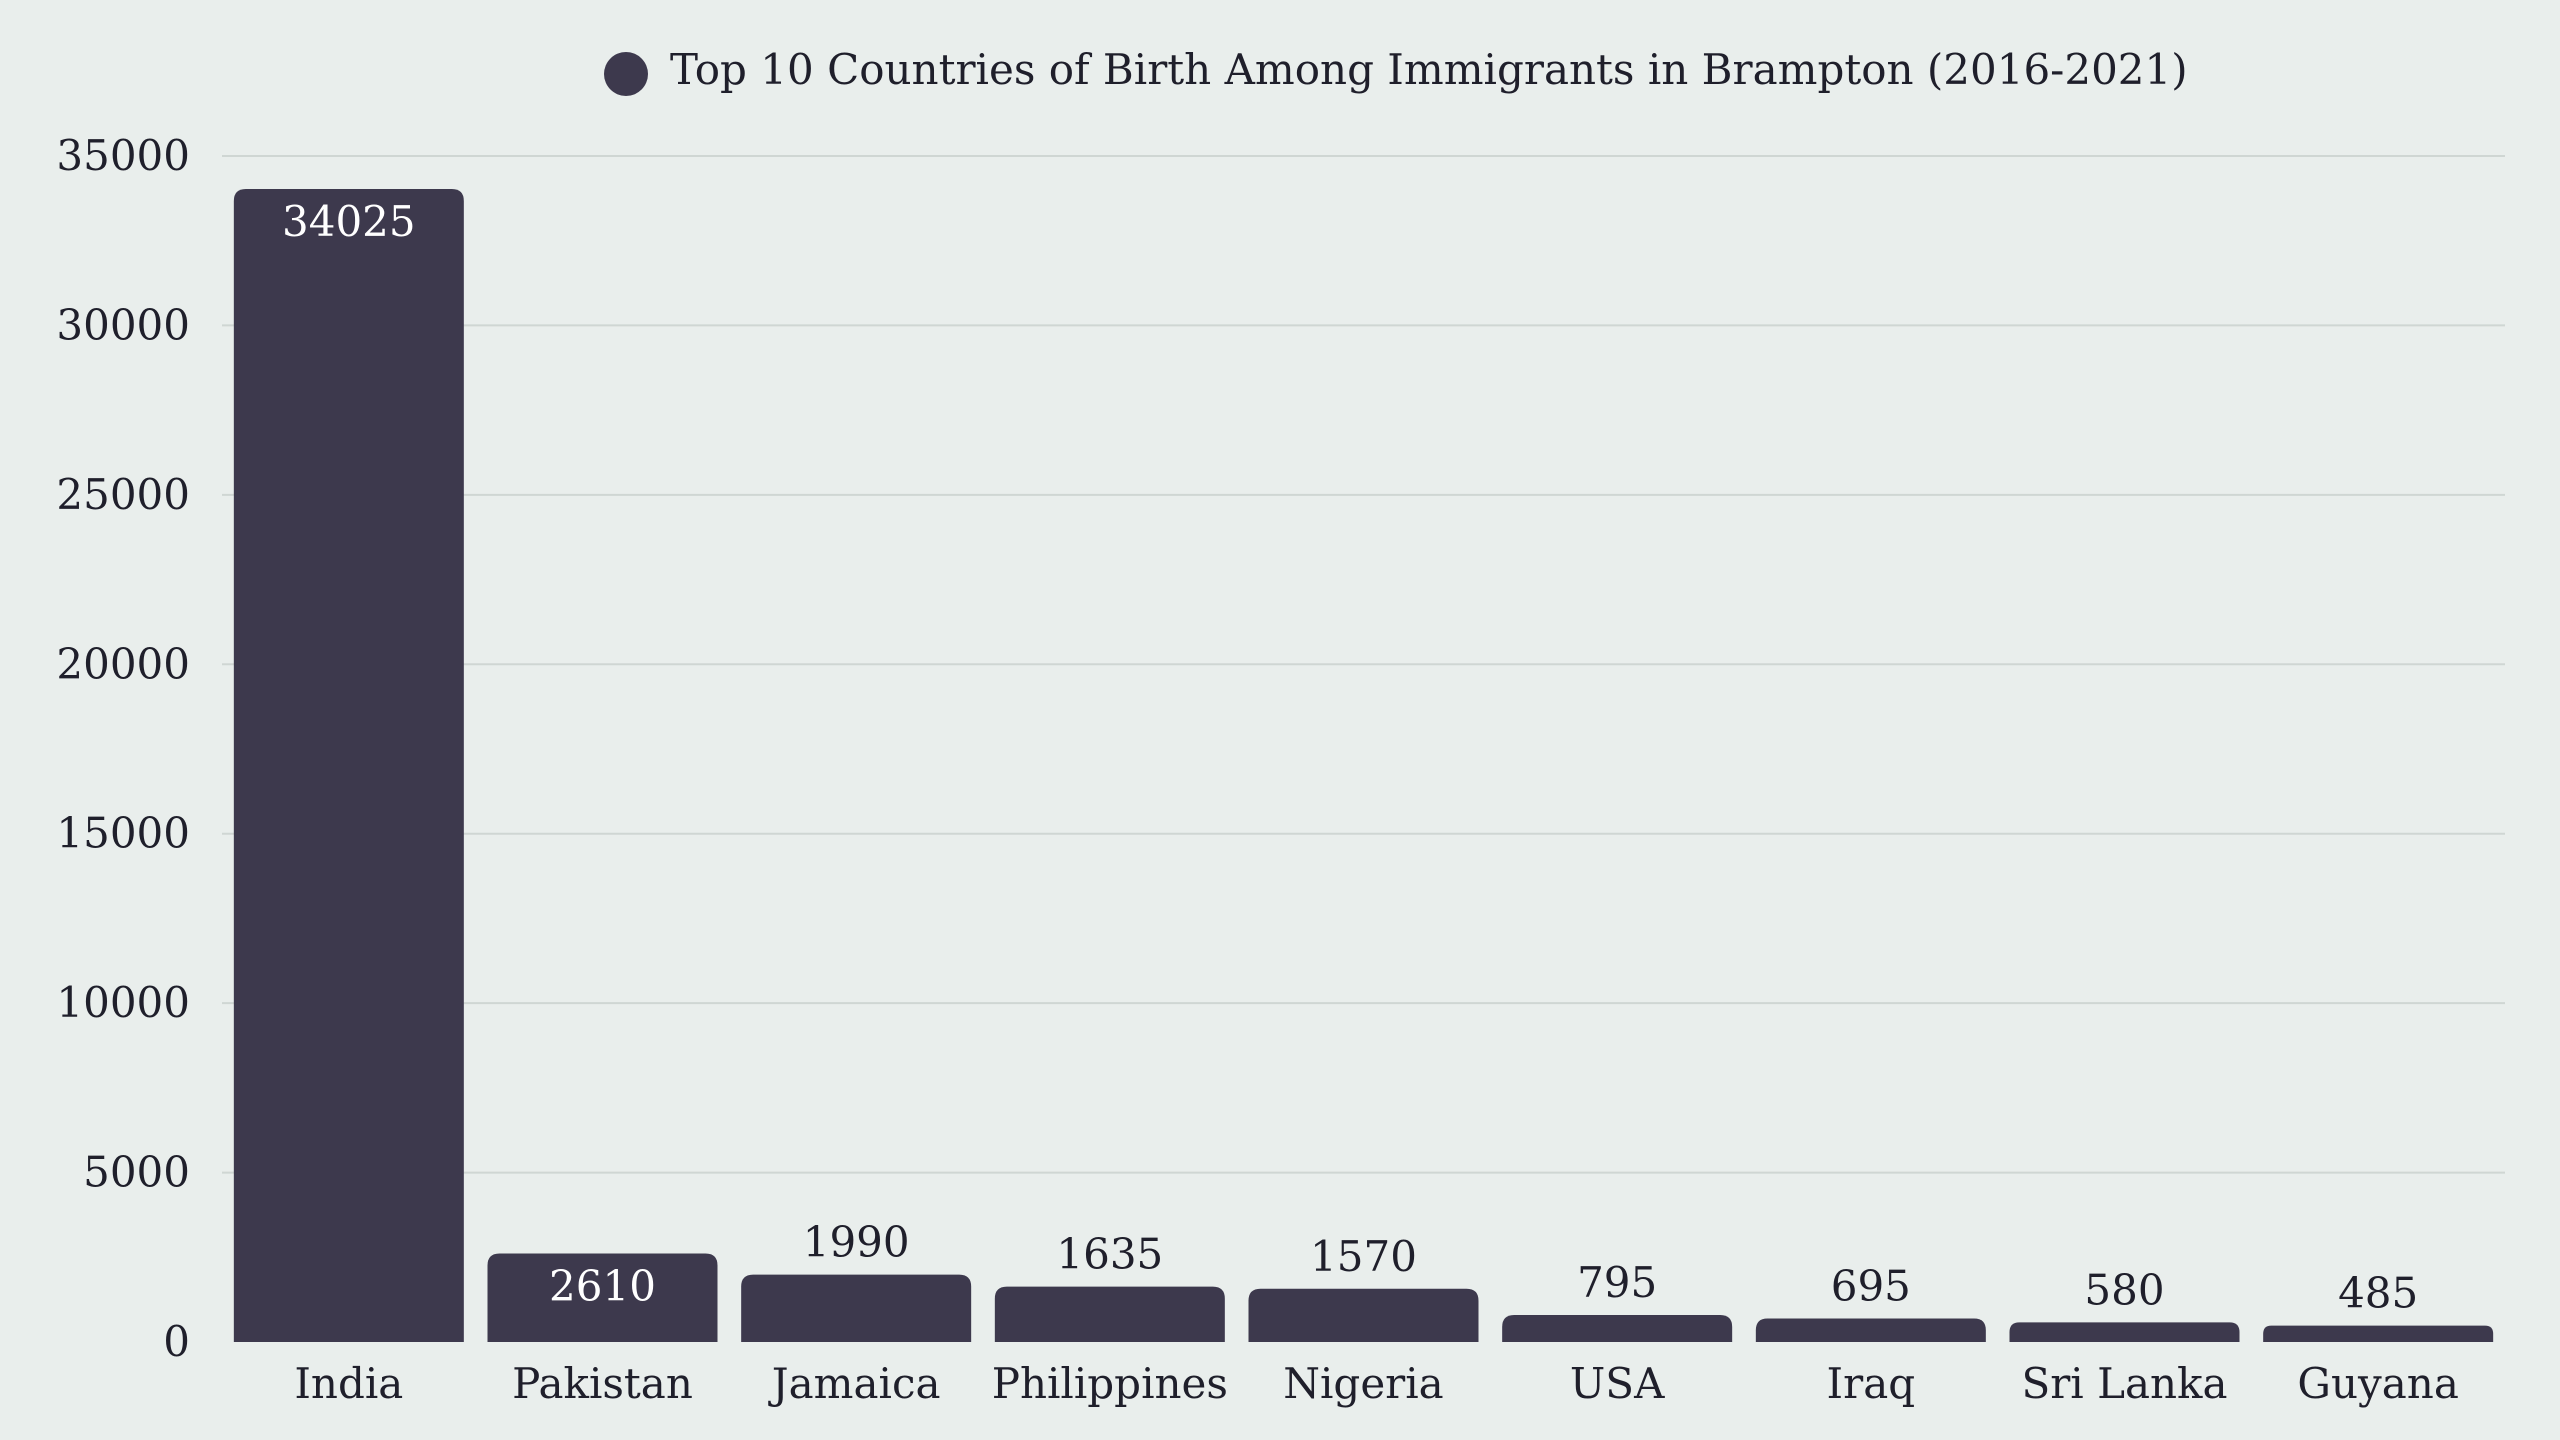 The height and width of the screenshot is (1440, 2560). I want to click on bar-jamaica, so click(856, 1308).